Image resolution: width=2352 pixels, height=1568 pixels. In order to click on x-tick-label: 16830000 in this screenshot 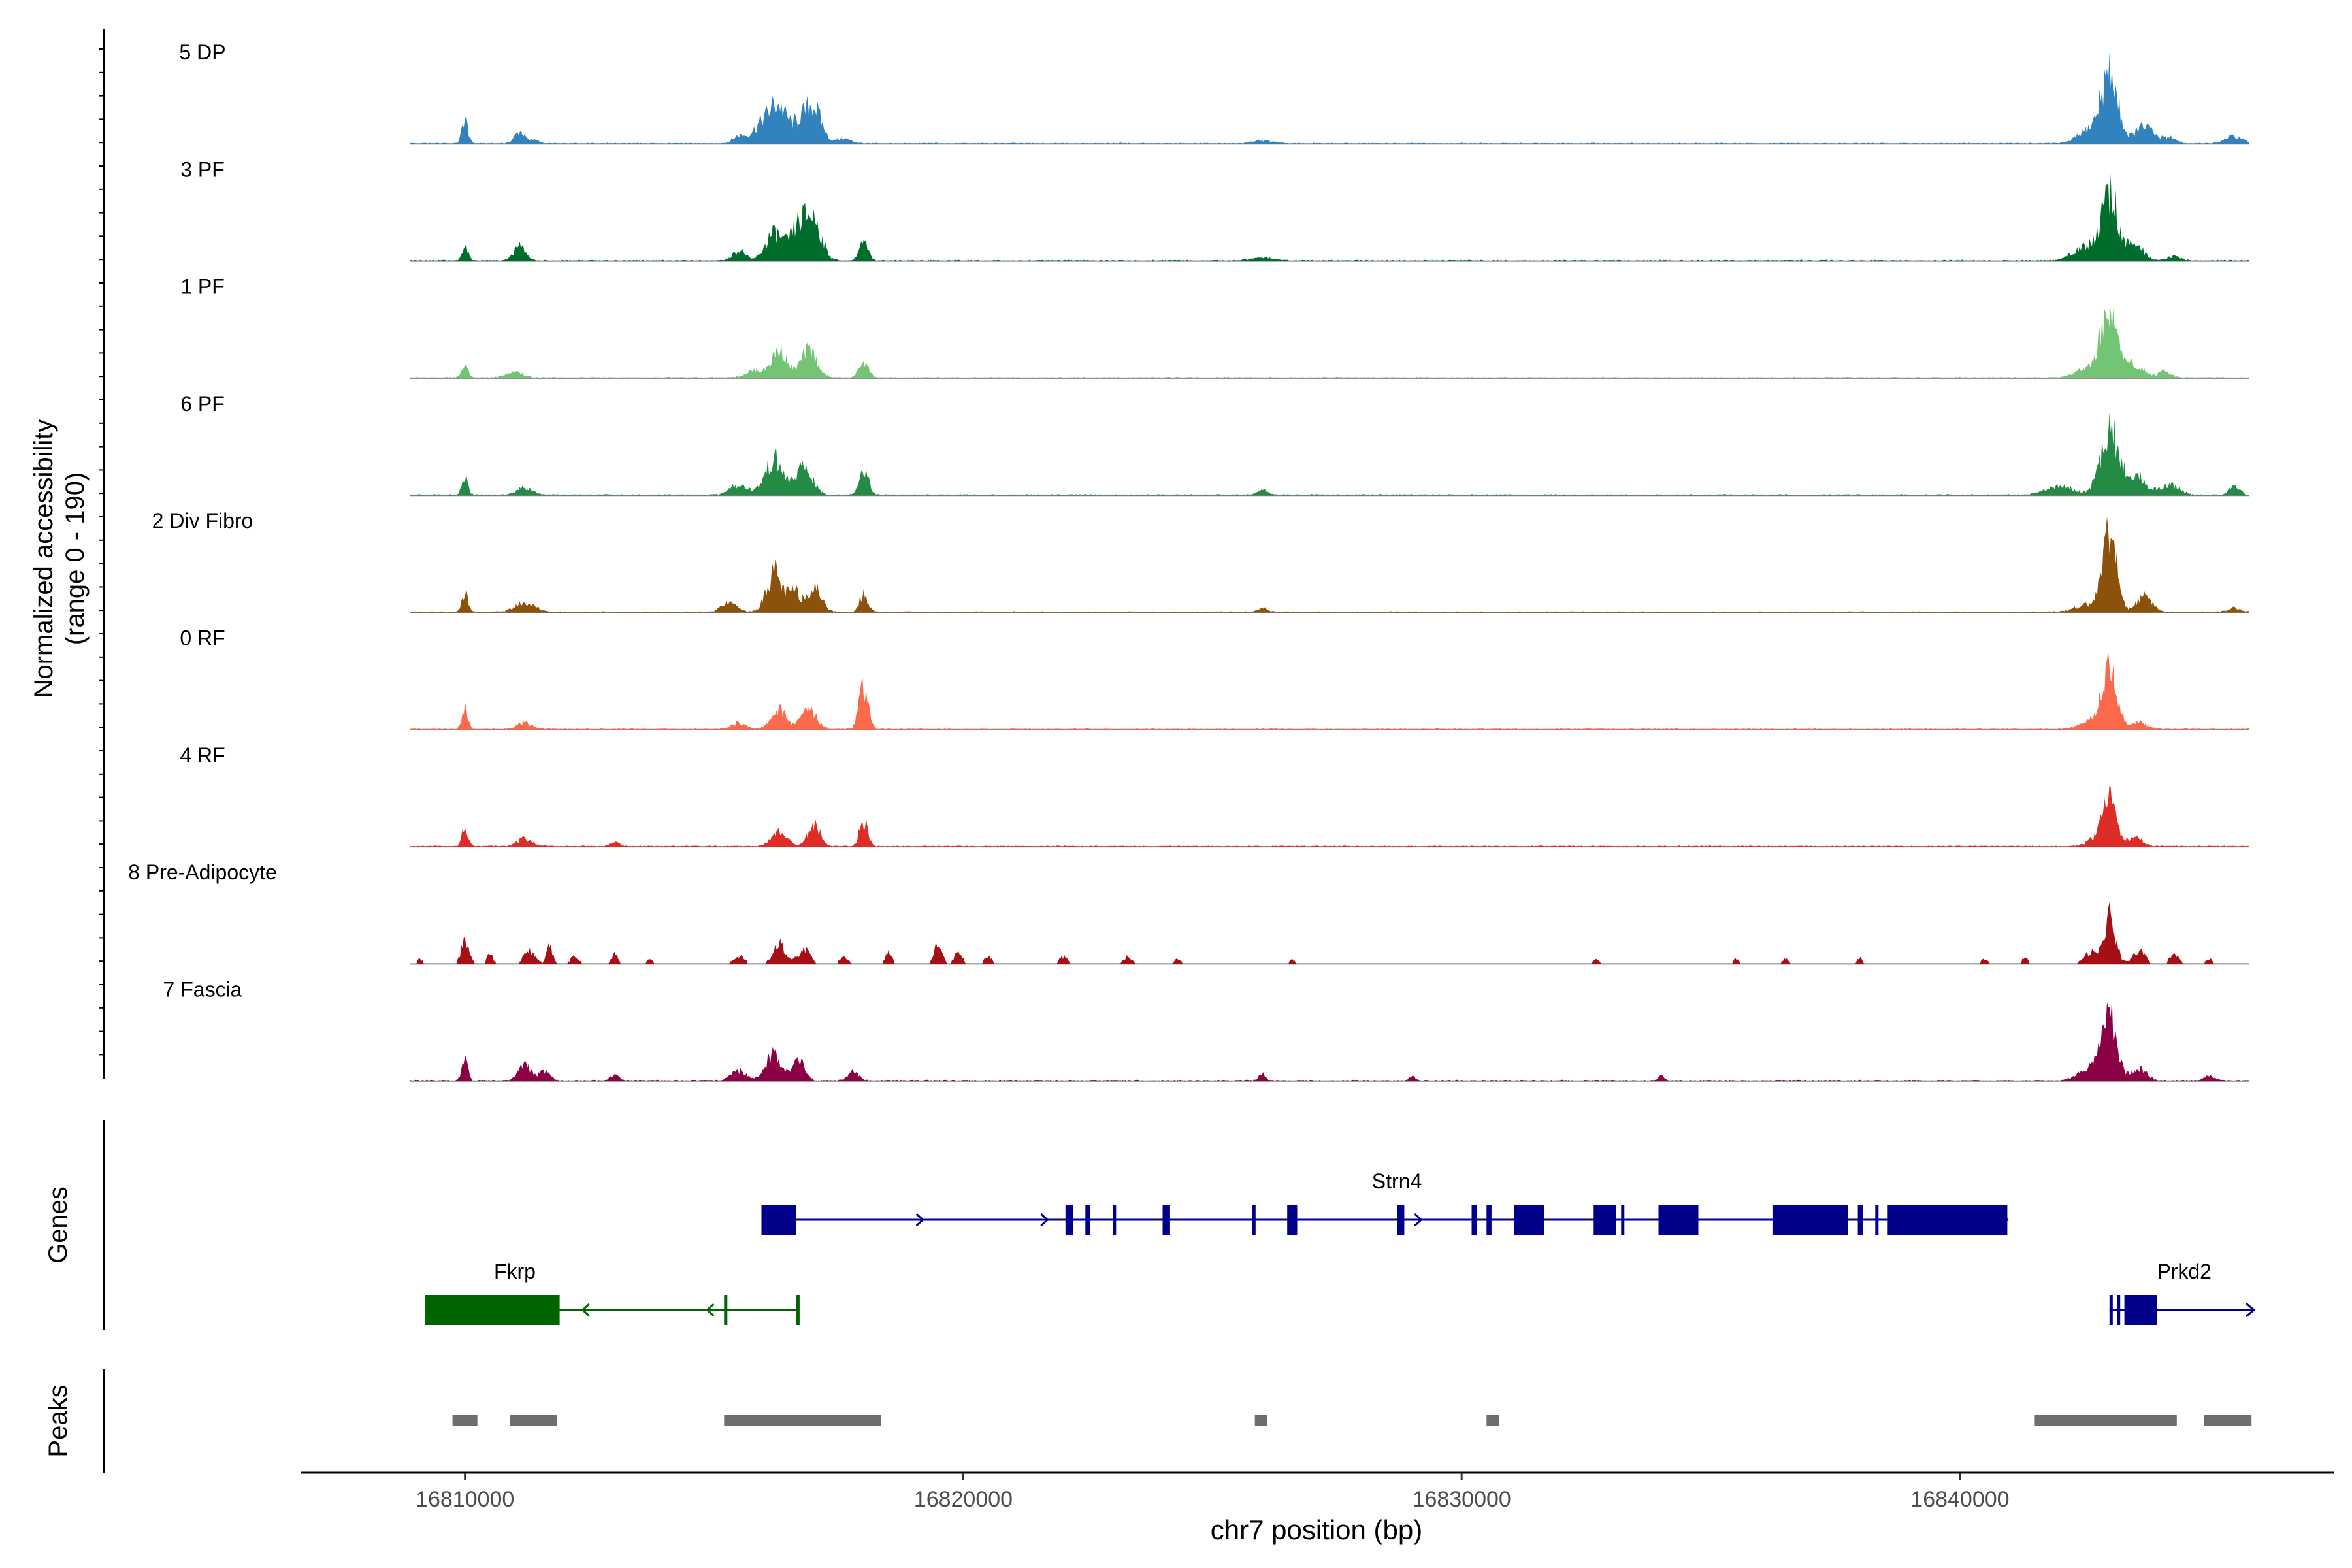, I will do `click(1462, 1499)`.